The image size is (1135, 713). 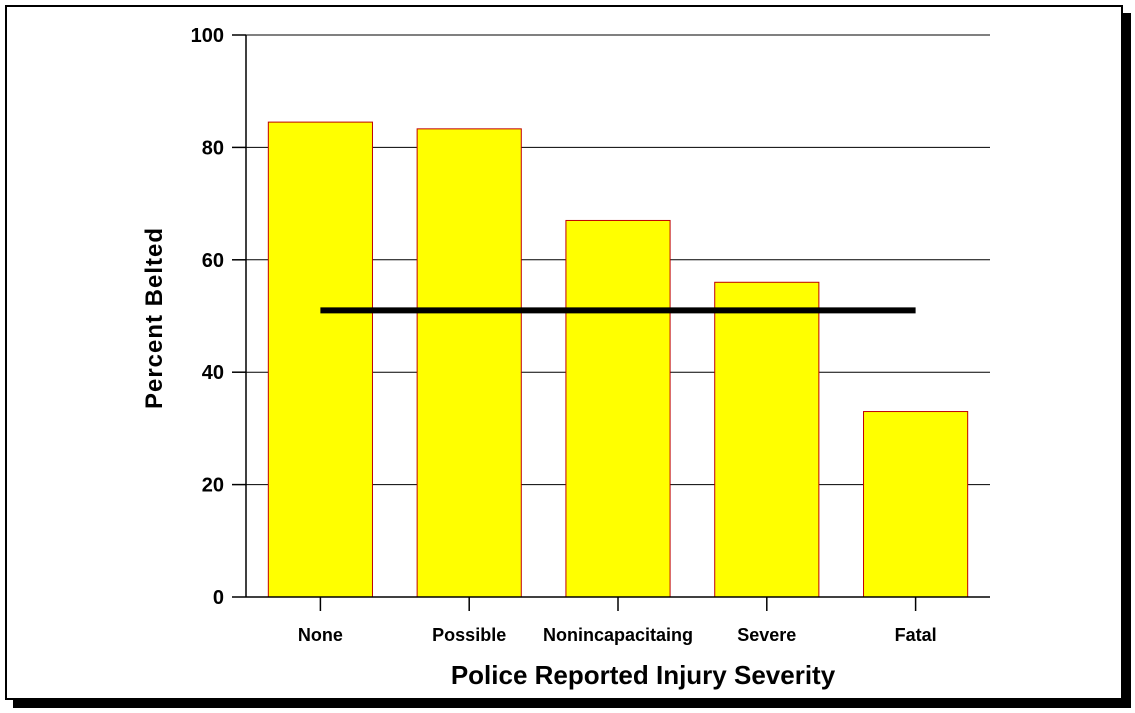 What do you see at coordinates (469, 635) in the screenshot?
I see `x-tick-label: Possible` at bounding box center [469, 635].